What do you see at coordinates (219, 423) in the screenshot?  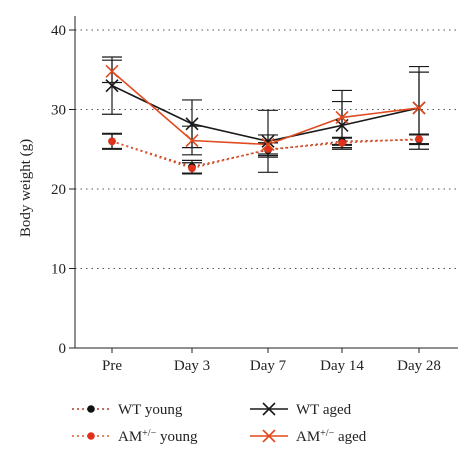 I see `legend: WT young AM+/− young WT aged AM+/− aged` at bounding box center [219, 423].